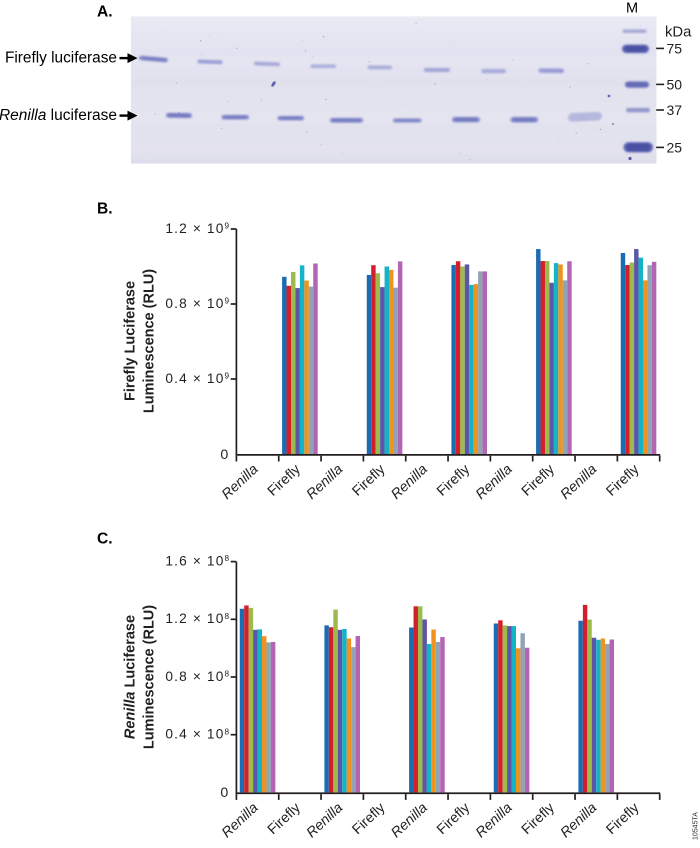  Describe the element at coordinates (197, 303) in the screenshot. I see `svg-text: 0.8 × 109` at that location.